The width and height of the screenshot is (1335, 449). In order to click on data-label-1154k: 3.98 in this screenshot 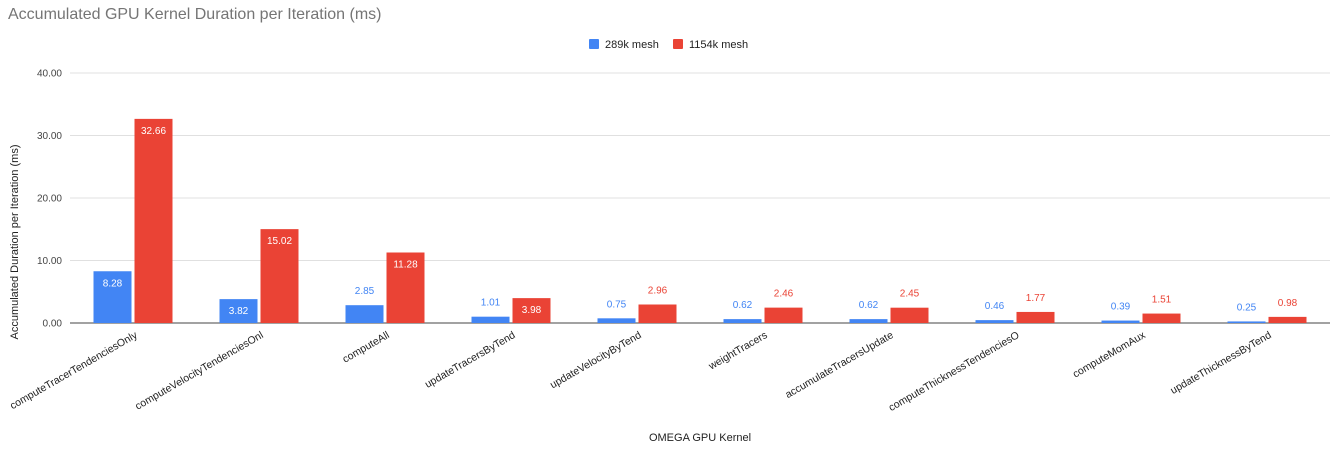, I will do `click(532, 310)`.